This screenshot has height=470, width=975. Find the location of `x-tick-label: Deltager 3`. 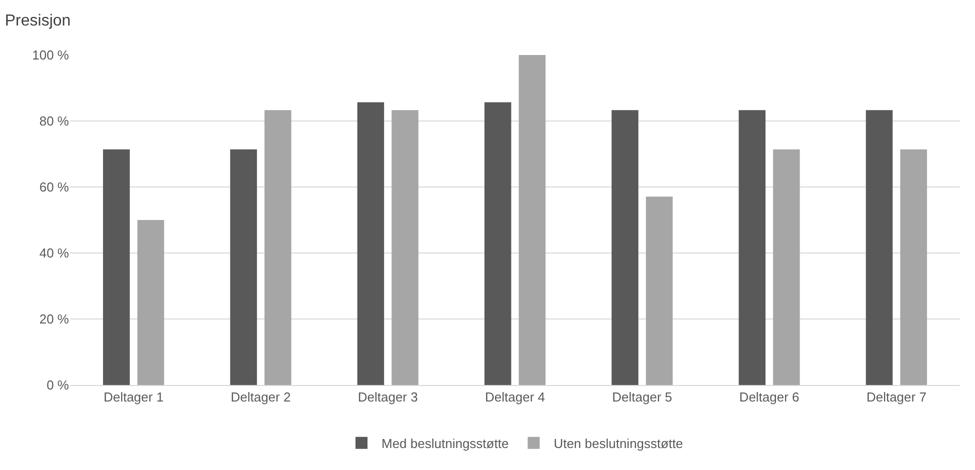

x-tick-label: Deltager 3 is located at coordinates (388, 397).